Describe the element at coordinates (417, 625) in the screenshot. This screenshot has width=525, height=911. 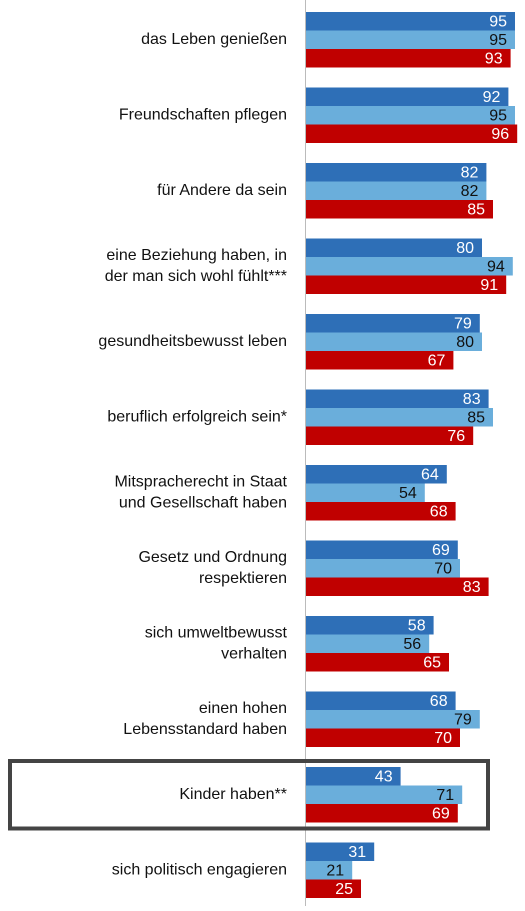
I see `value-label: 58` at that location.